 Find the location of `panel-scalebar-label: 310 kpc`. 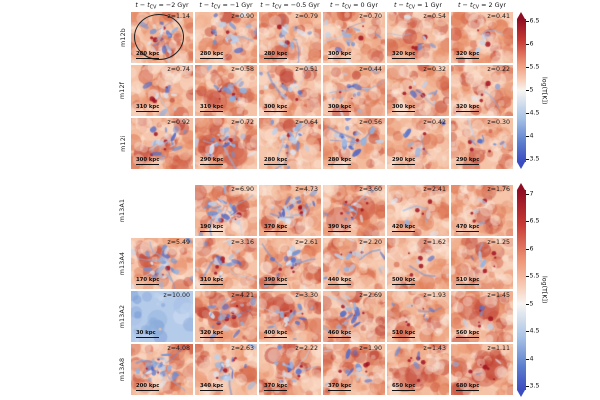

panel-scalebar-label: 310 kpc is located at coordinates (212, 280).